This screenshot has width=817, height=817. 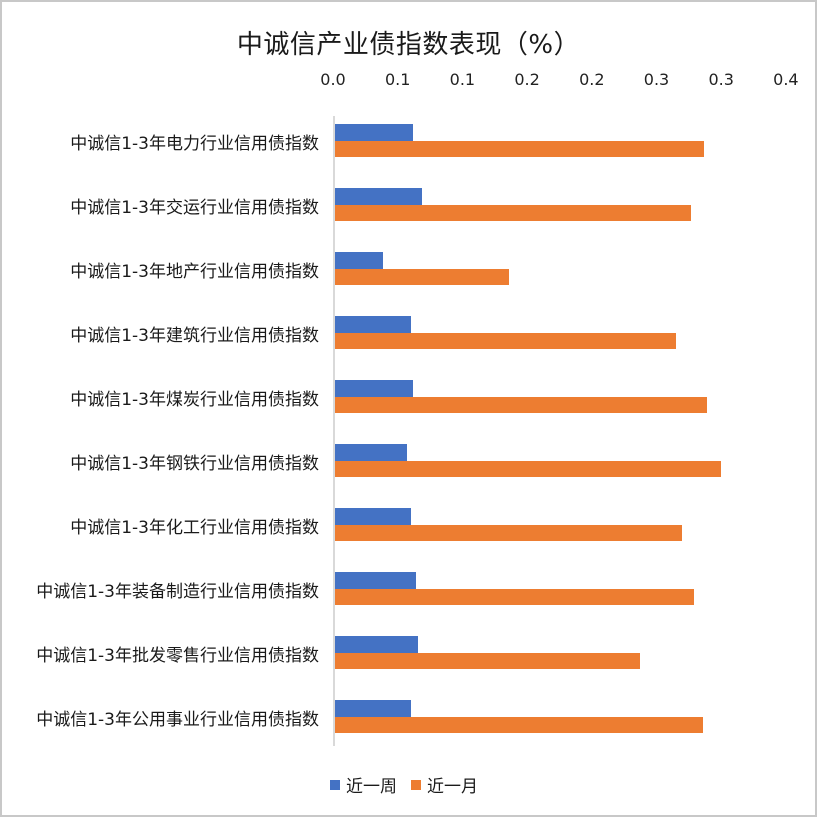 I want to click on chart-title: 中诚信产业债指数表现（%）, so click(x=408, y=45).